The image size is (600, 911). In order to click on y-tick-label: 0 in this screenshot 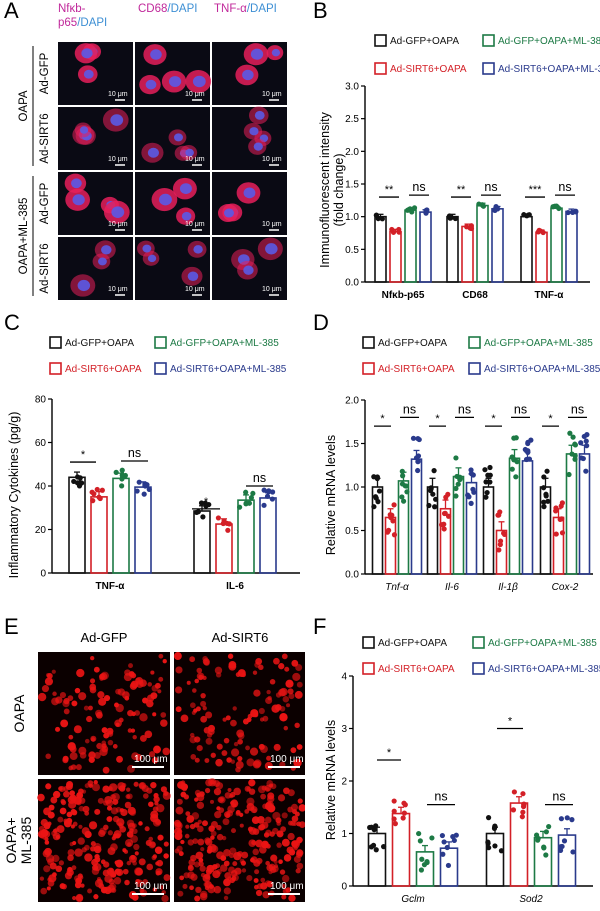, I will do `click(344, 887)`.